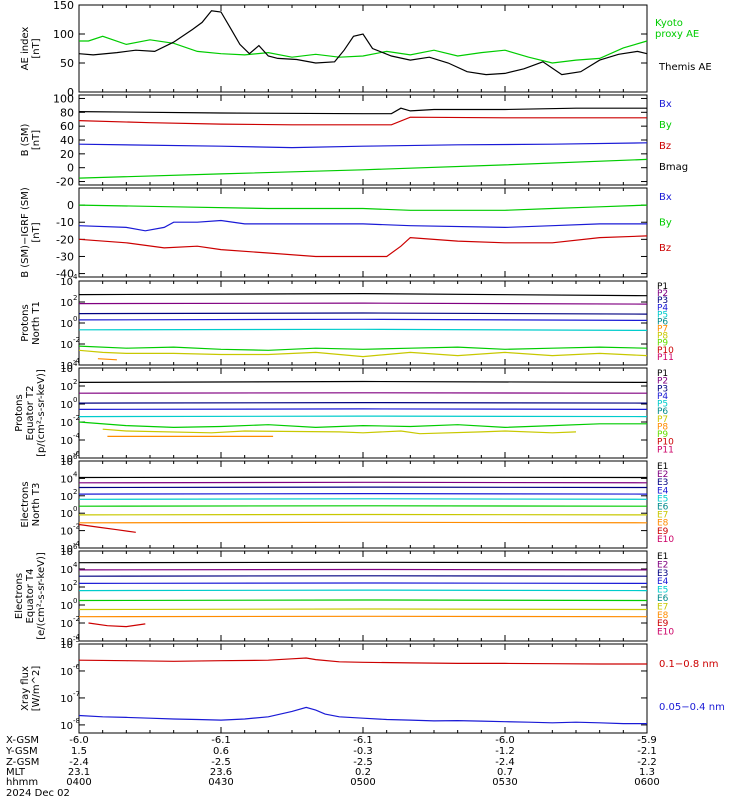 The height and width of the screenshot is (800, 750). What do you see at coordinates (19, 596) in the screenshot?
I see `y-axis-label: Electrons` at bounding box center [19, 596].